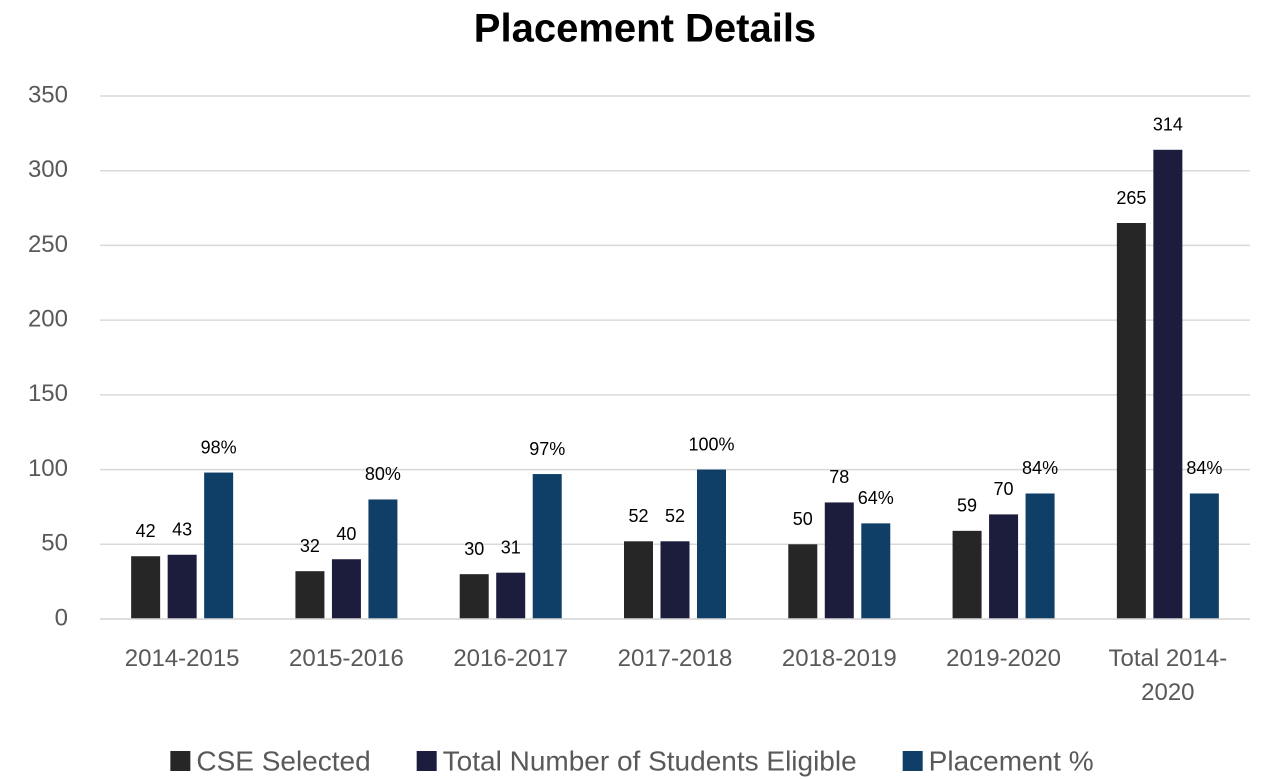 Image resolution: width=1264 pixels, height=779 pixels. I want to click on data-label: 265, so click(1131, 198).